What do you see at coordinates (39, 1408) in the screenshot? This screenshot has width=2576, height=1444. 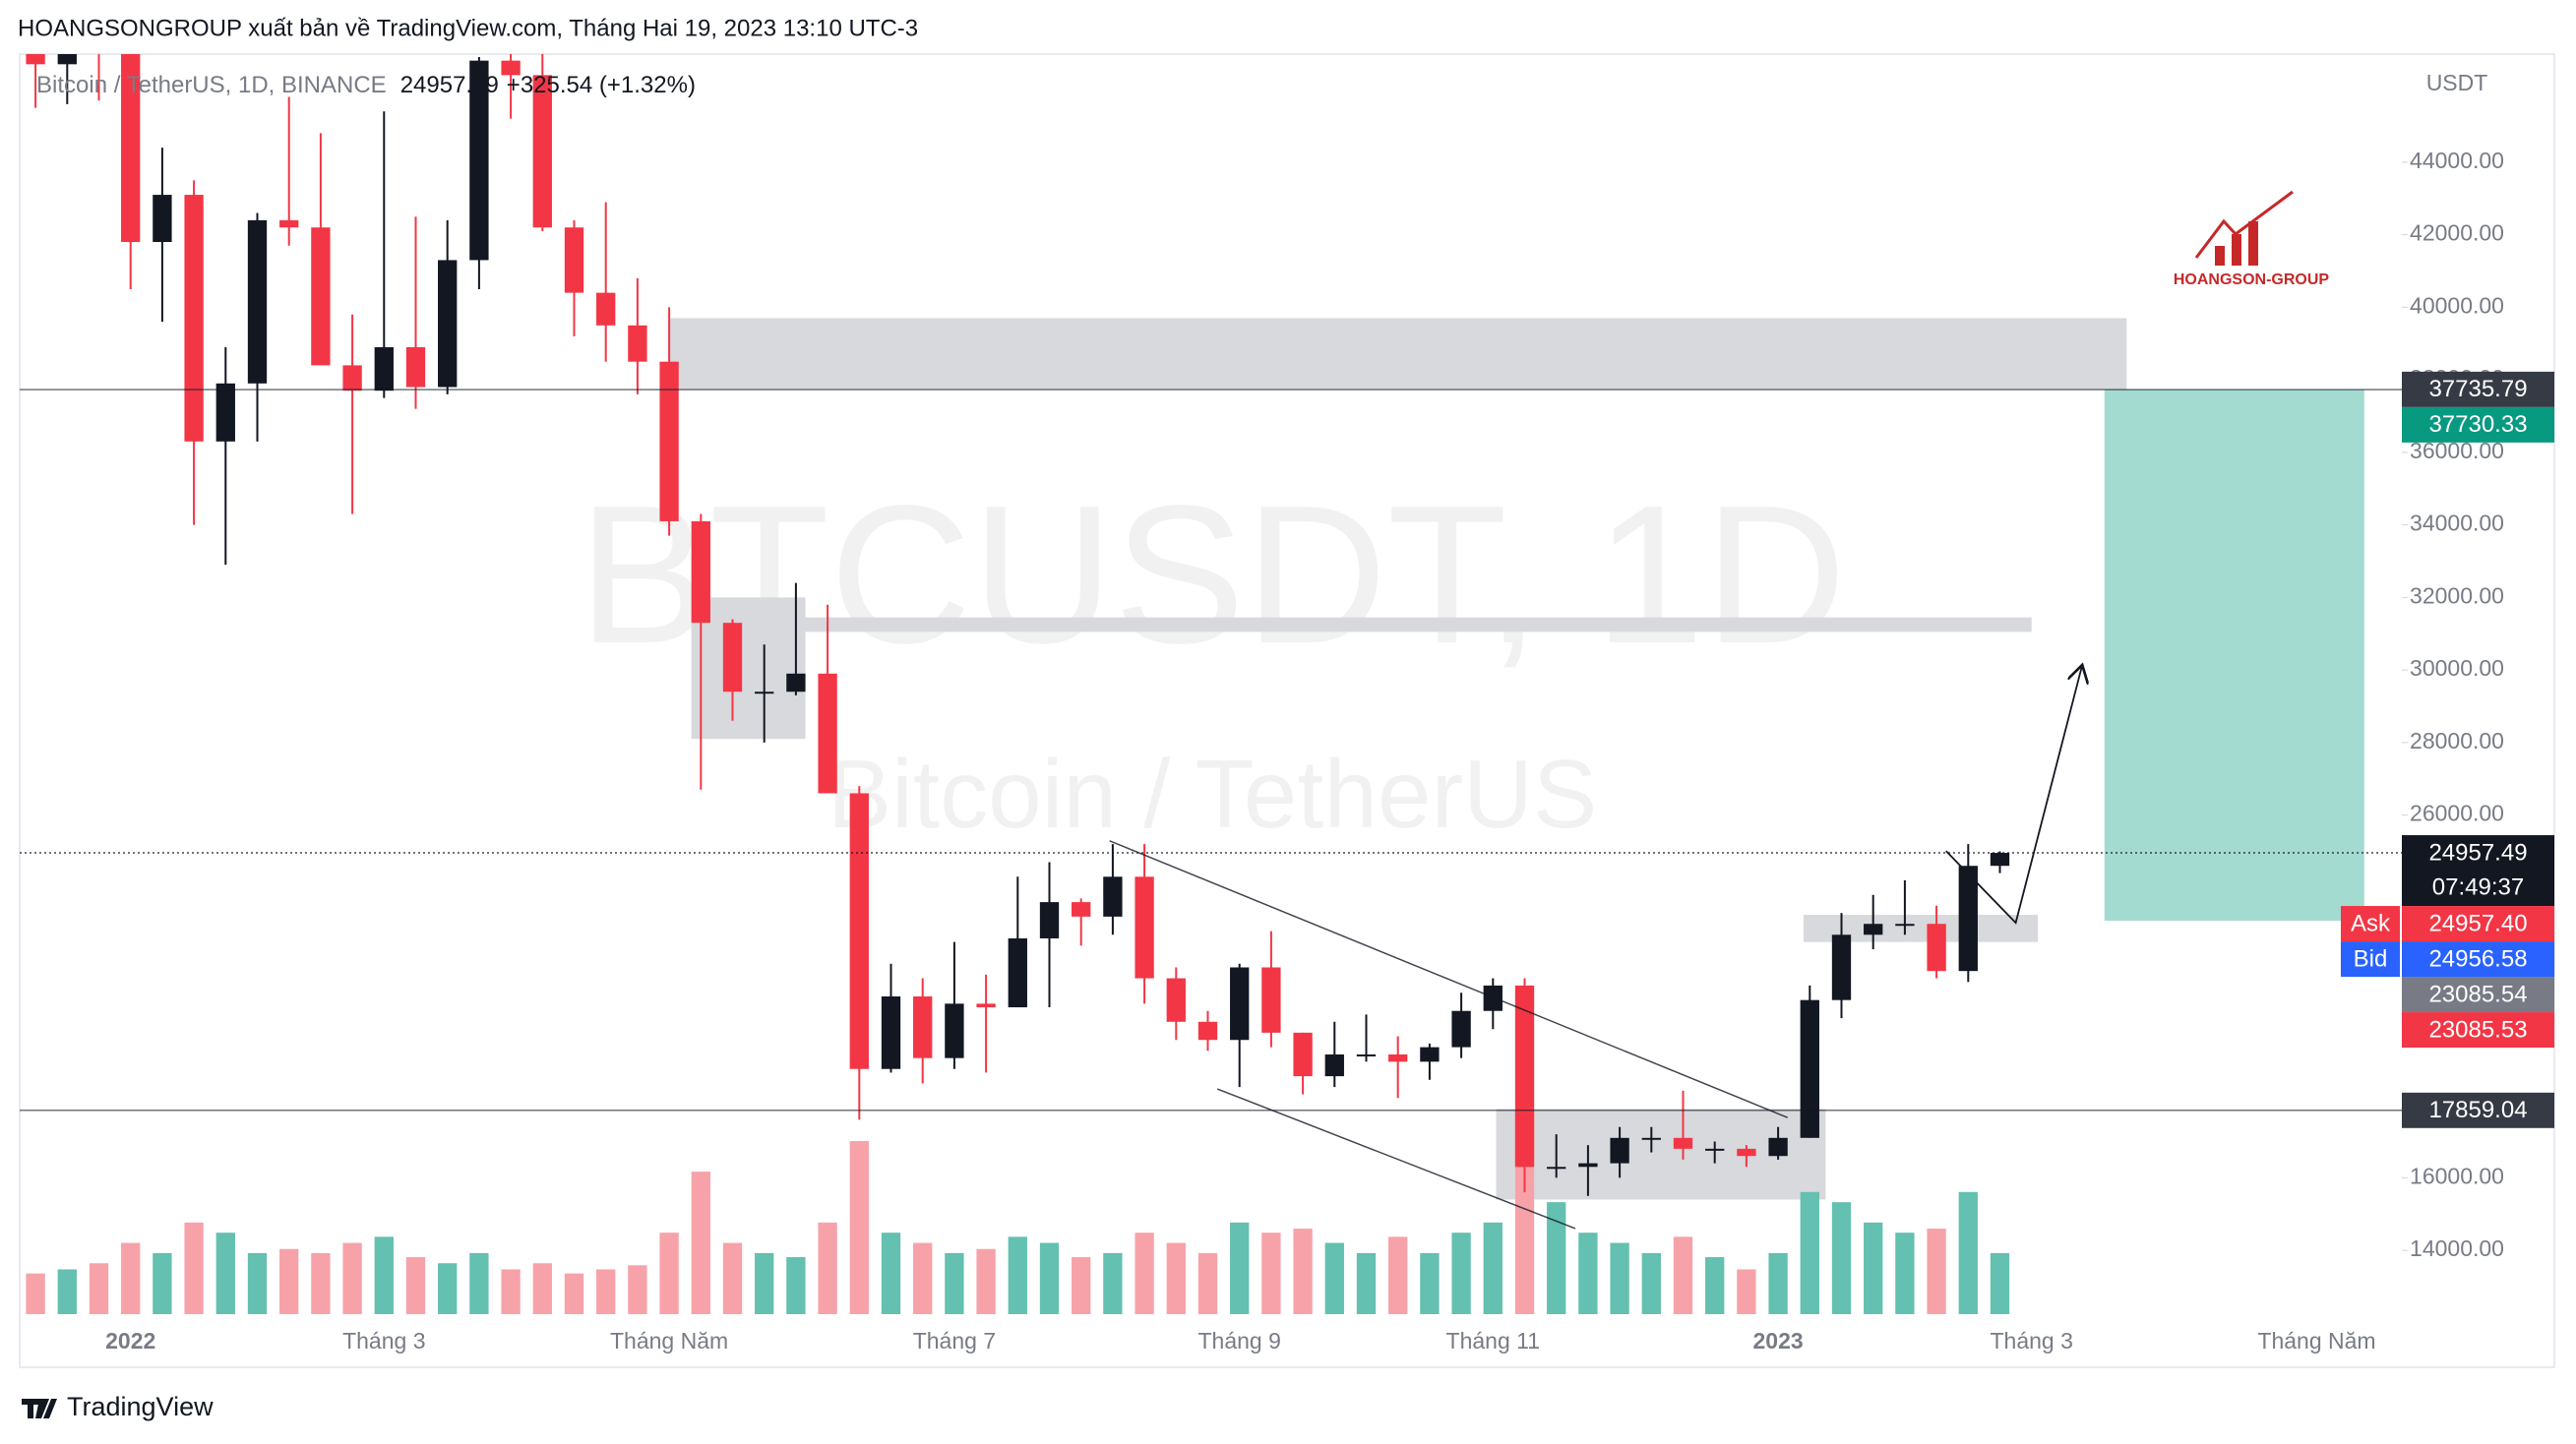 I see `brand-icon` at bounding box center [39, 1408].